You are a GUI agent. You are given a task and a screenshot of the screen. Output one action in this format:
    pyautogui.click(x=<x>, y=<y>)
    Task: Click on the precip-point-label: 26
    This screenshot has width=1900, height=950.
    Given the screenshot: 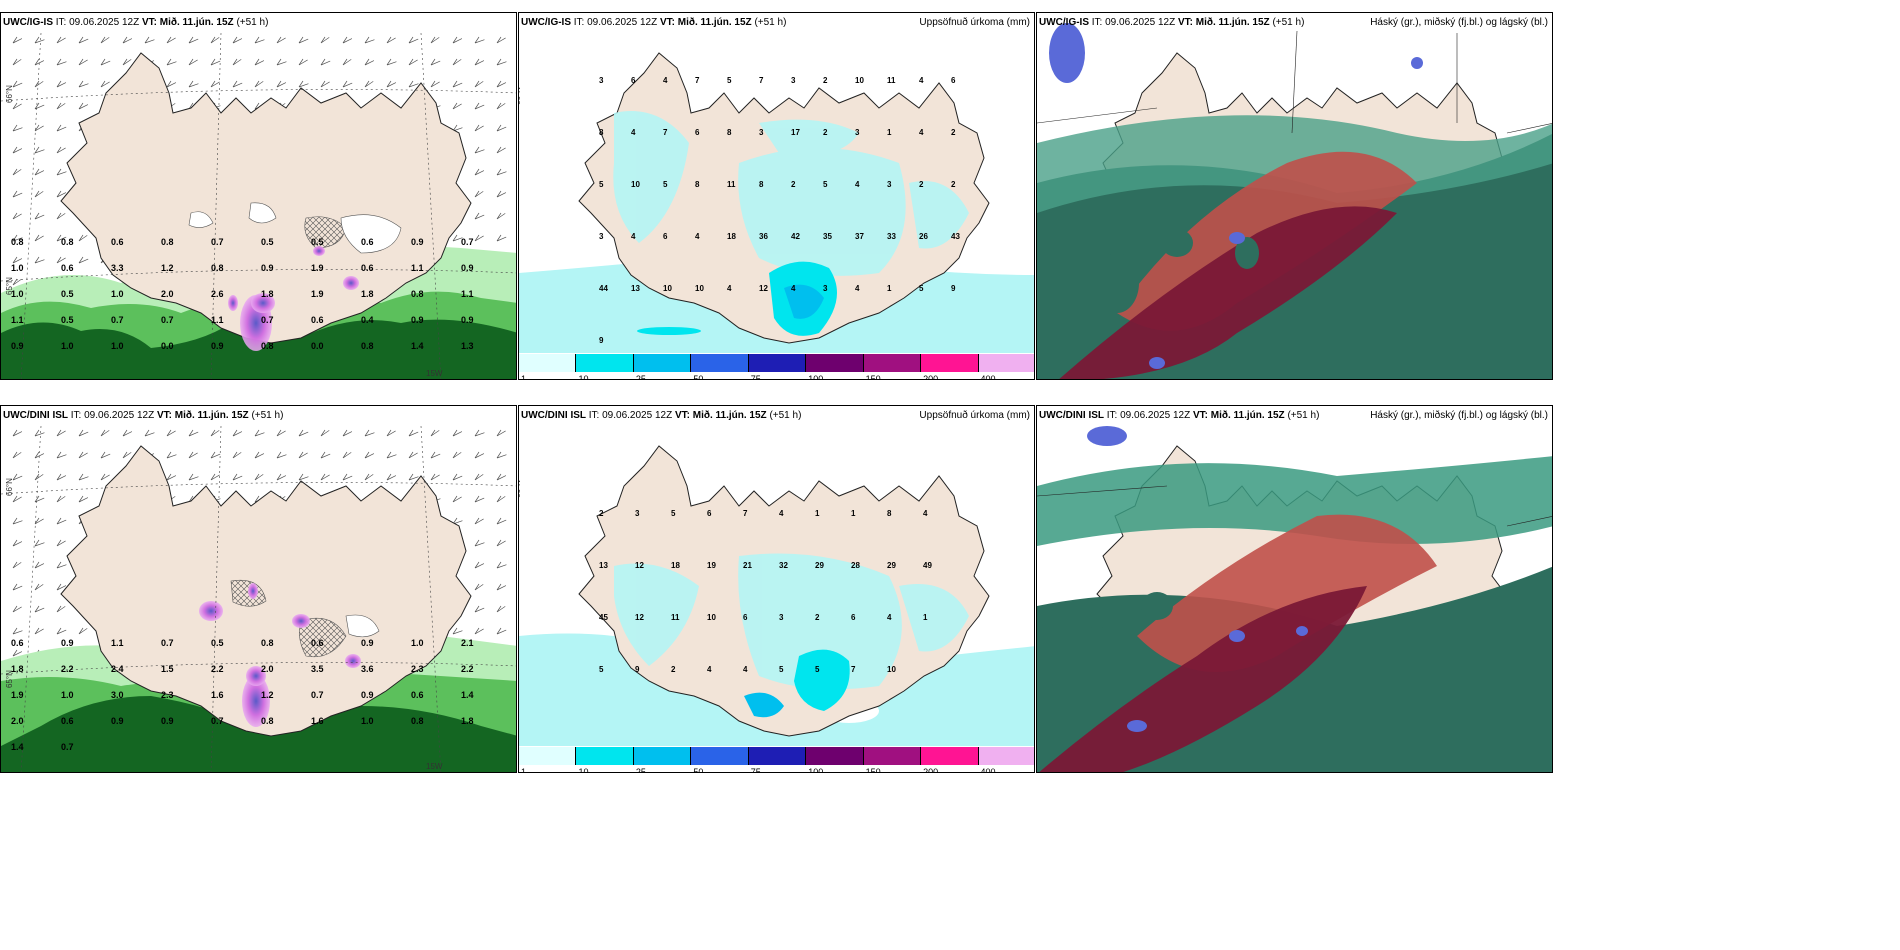 What is the action you would take?
    pyautogui.click(x=923, y=236)
    